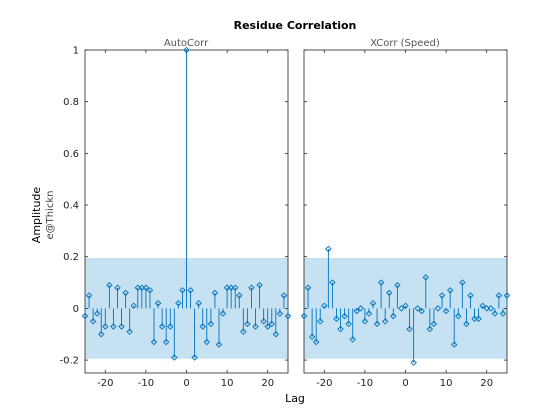 The height and width of the screenshot is (420, 560). I want to click on y-tick-label: 1, so click(76, 51).